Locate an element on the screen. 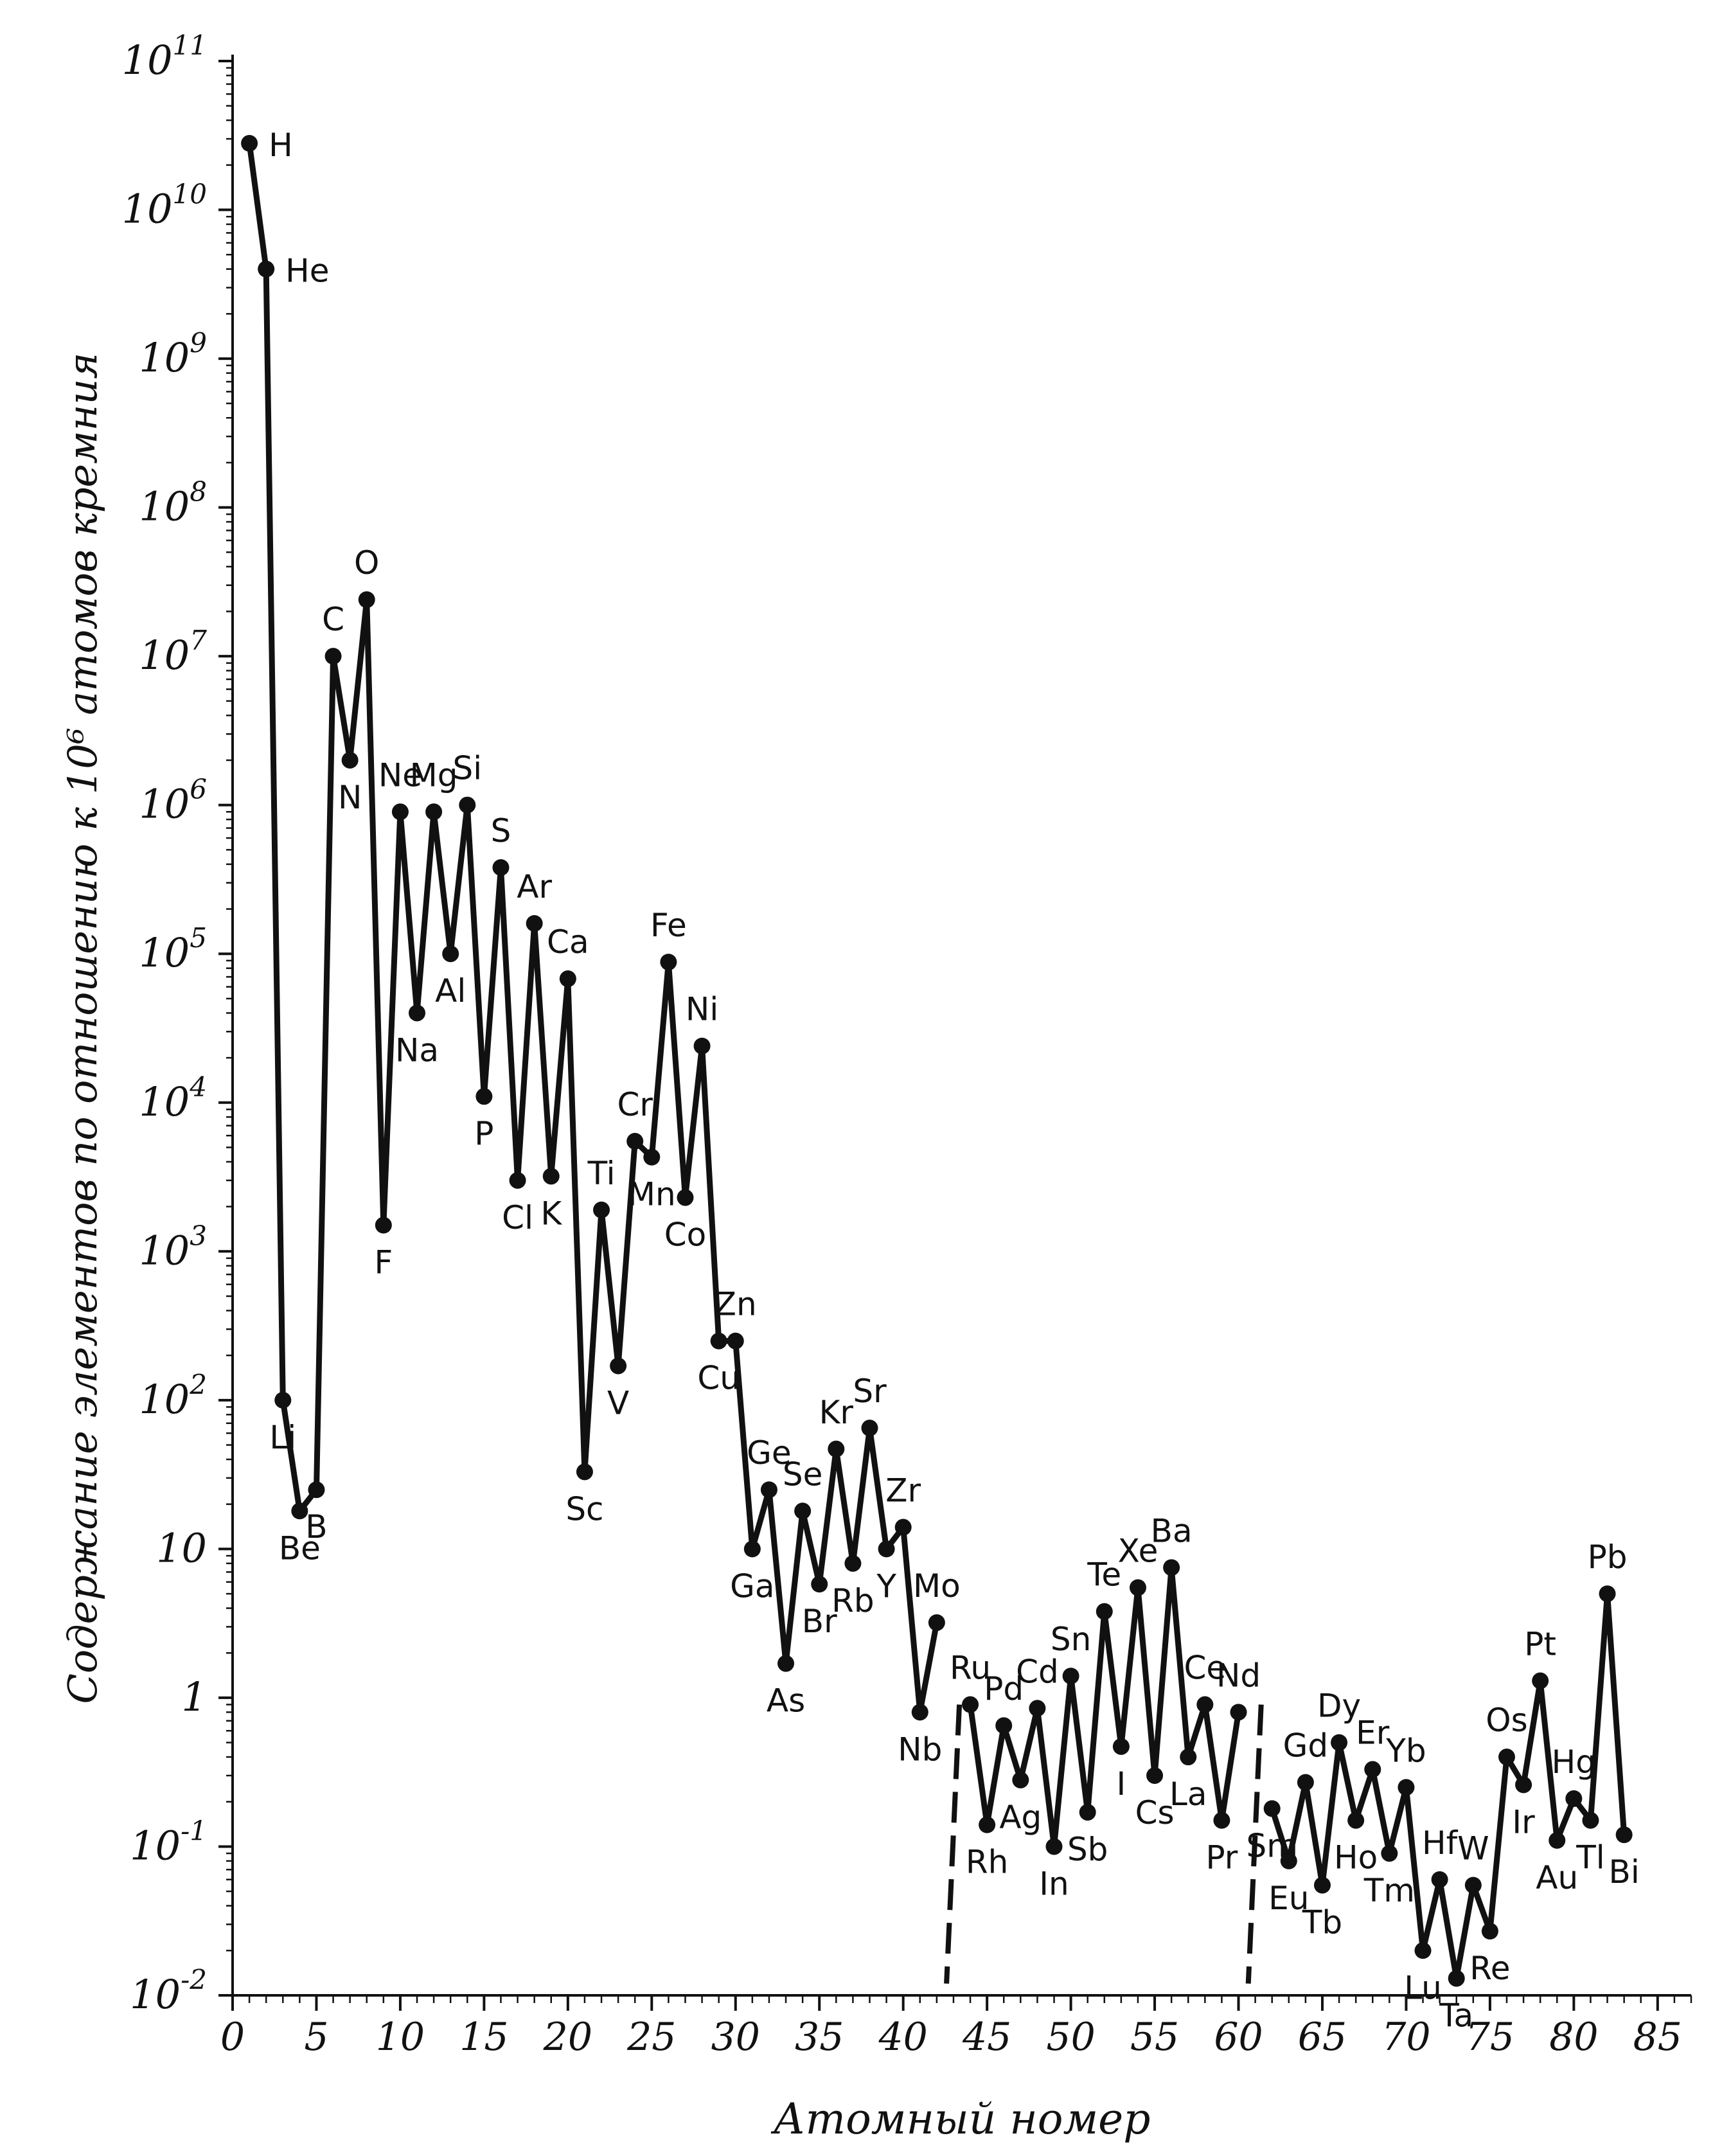 The image size is (1731, 2156). data-point-ba is located at coordinates (1171, 1567).